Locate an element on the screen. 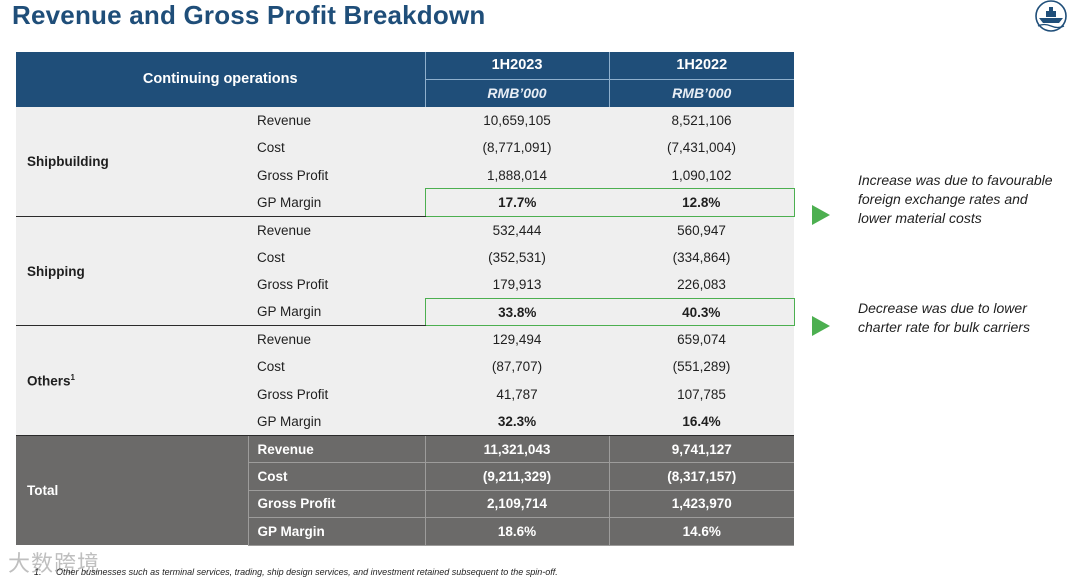  value-cell: 179,913 is located at coordinates (517, 285).